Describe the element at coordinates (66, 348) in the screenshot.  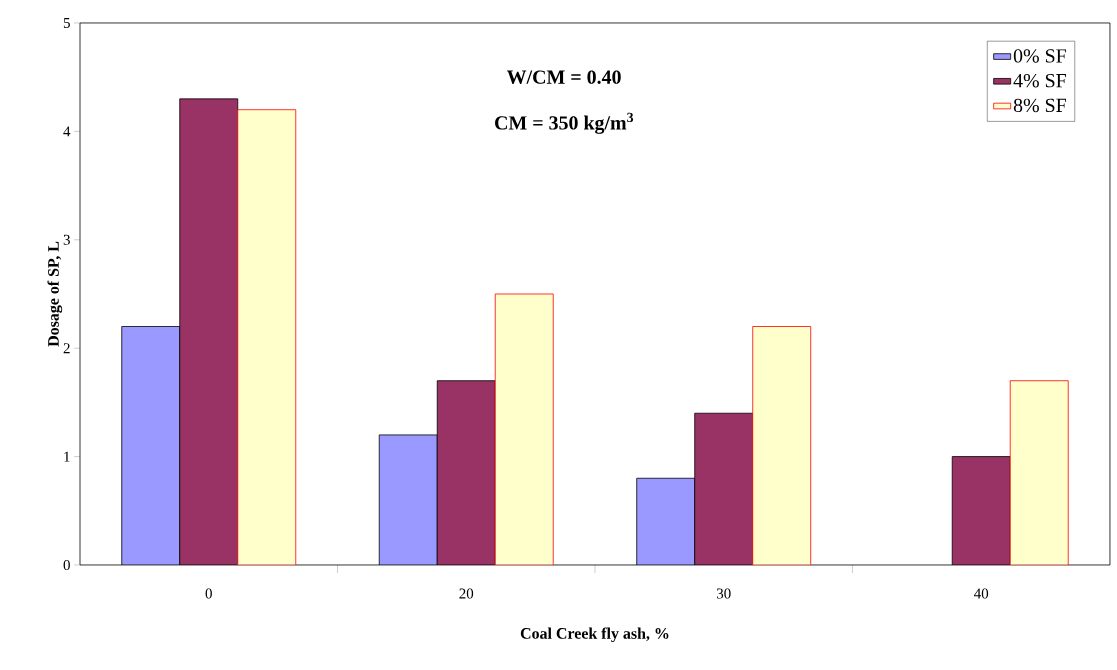
I see `y-tick-label: 2` at that location.